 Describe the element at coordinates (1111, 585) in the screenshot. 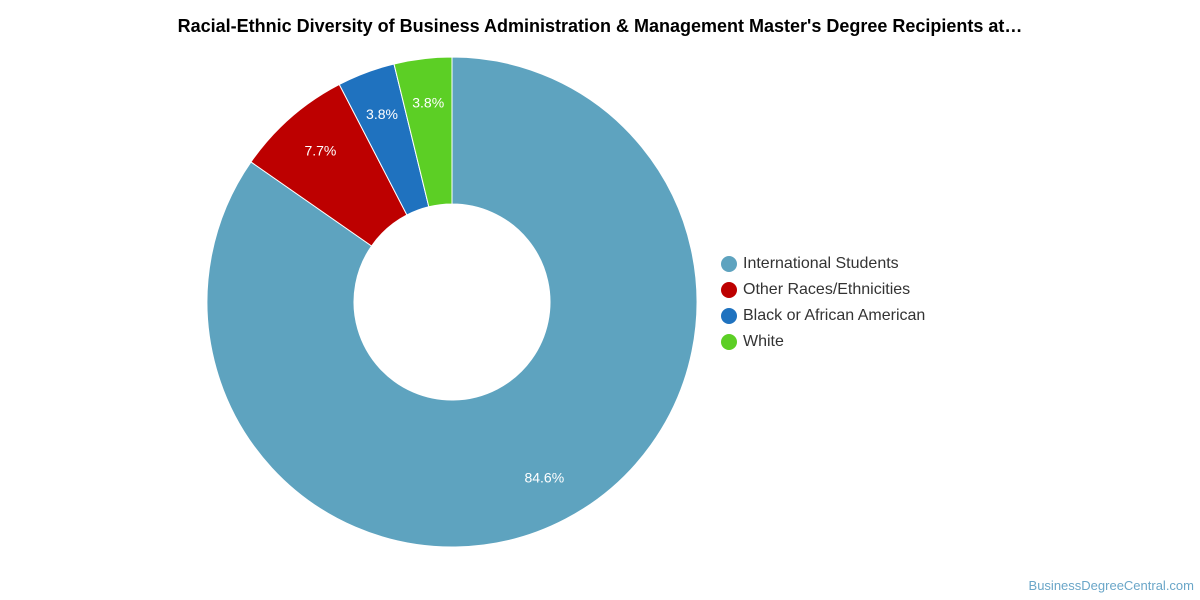

I see `source-credit: BusinessDegreeCentral.com` at that location.